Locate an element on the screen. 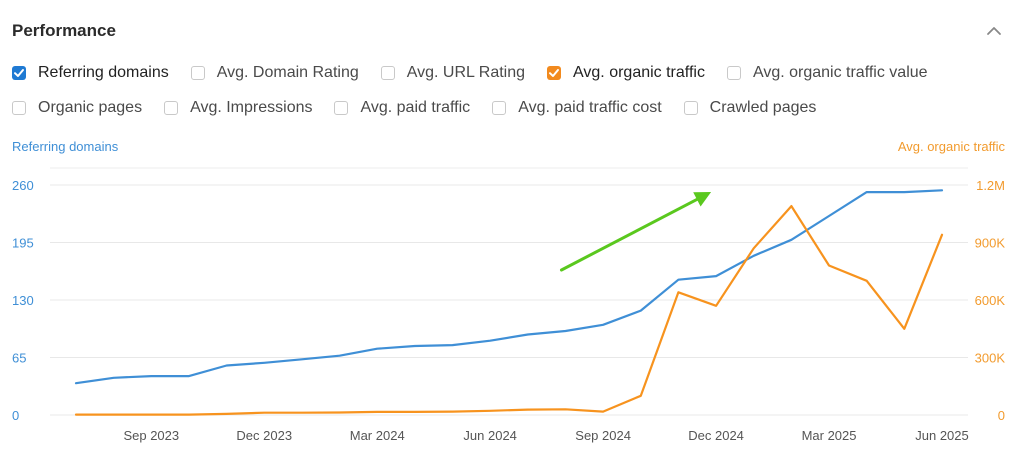 The image size is (1024, 460). checkbox-avg-paid-traffic-cost is located at coordinates (499, 108).